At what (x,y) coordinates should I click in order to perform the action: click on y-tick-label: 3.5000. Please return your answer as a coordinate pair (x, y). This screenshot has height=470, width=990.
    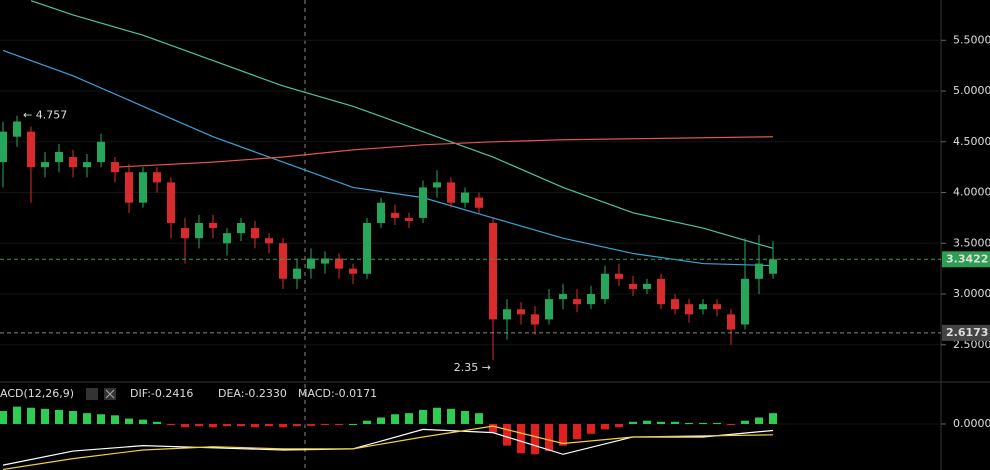
    Looking at the image, I should click on (971, 242).